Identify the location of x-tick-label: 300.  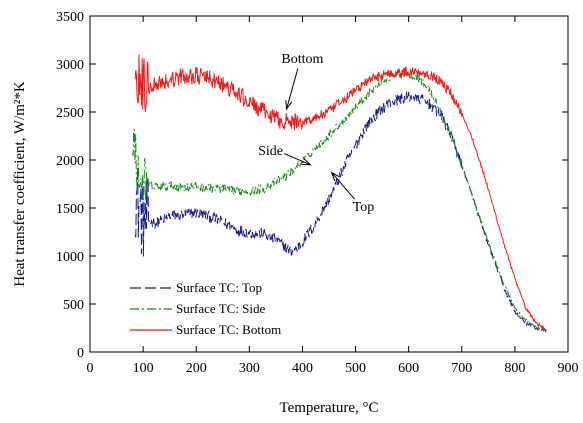
(249, 368).